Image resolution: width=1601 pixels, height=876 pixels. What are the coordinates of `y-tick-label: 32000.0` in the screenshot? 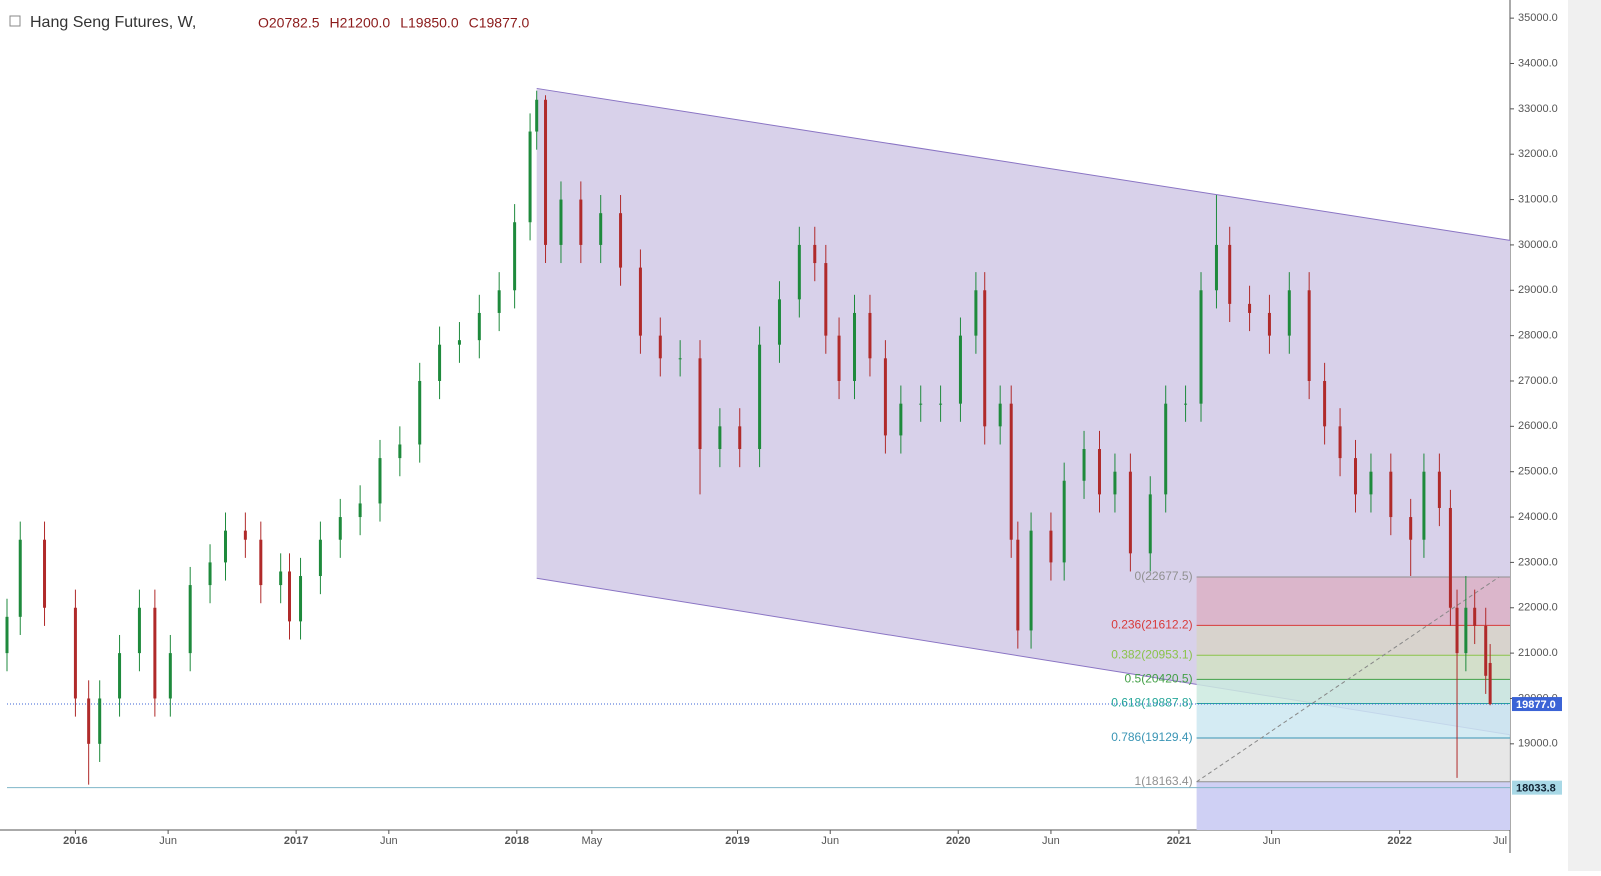 It's located at (1538, 154).